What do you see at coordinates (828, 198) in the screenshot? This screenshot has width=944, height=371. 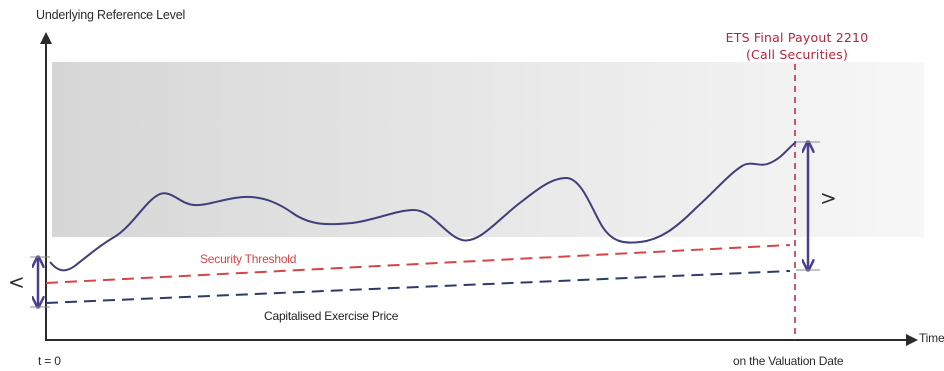 I see `greater-than-symbol: >` at bounding box center [828, 198].